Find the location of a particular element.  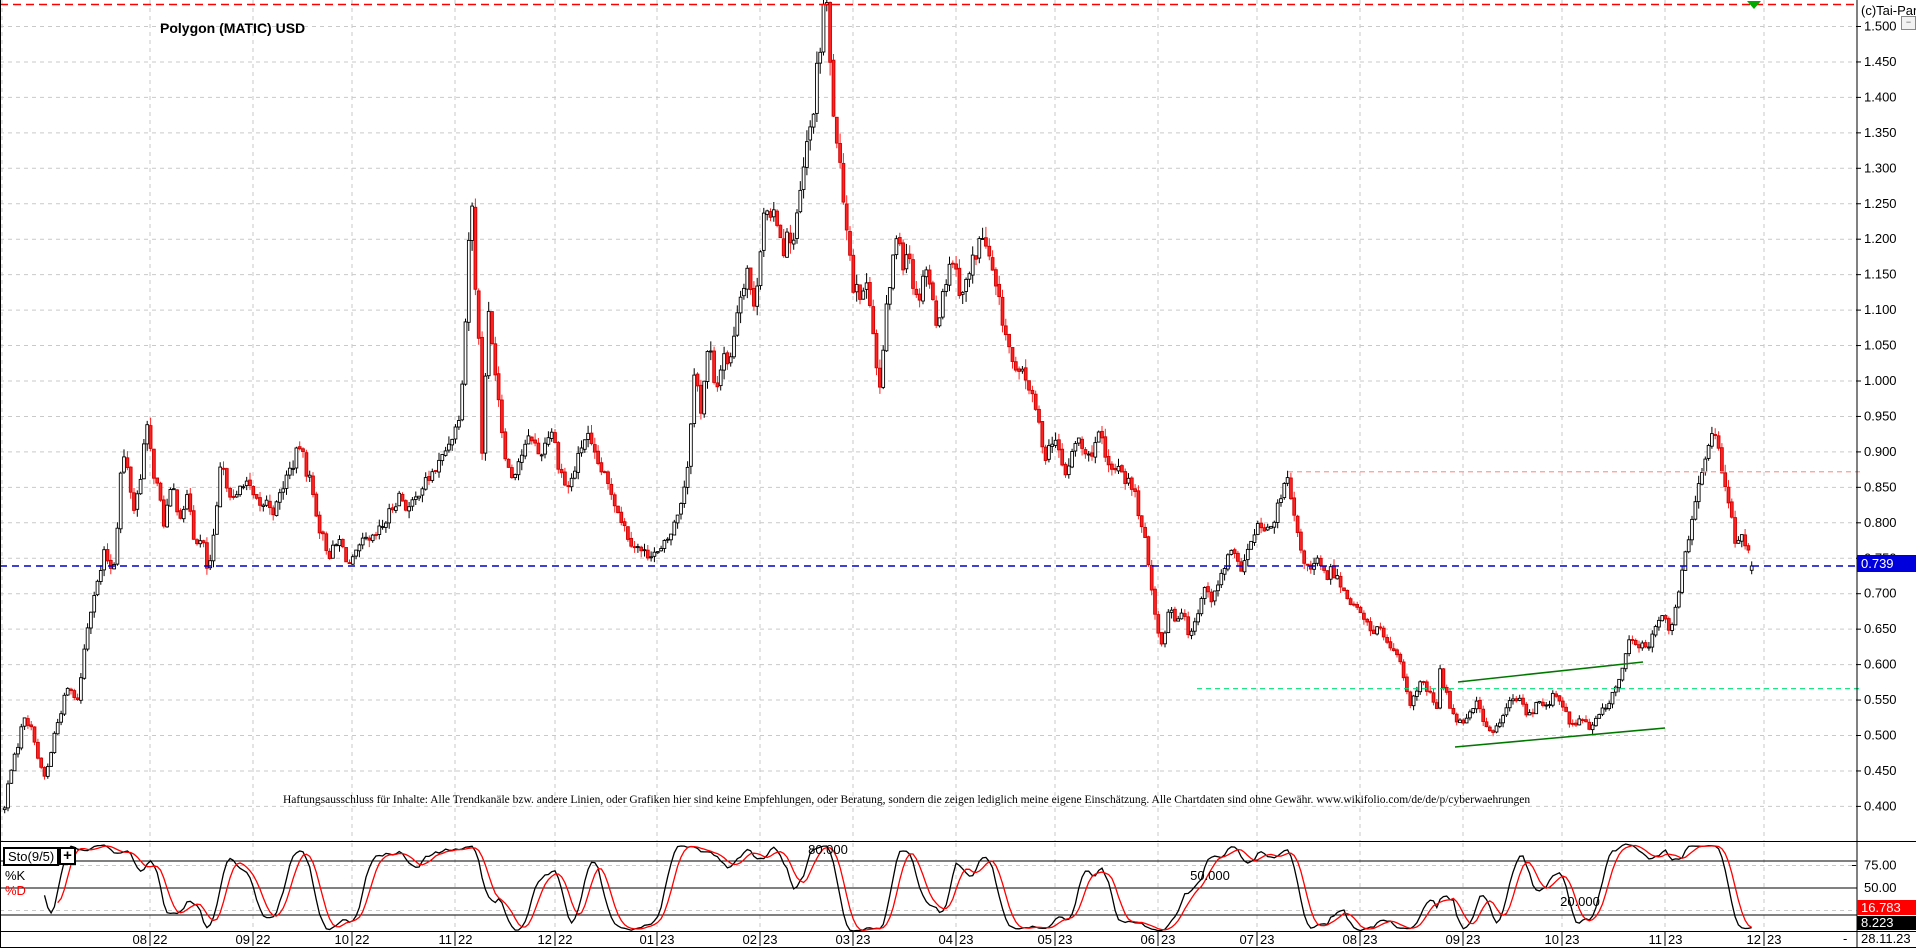

collapse-axis-button: − is located at coordinates (1908, 23).